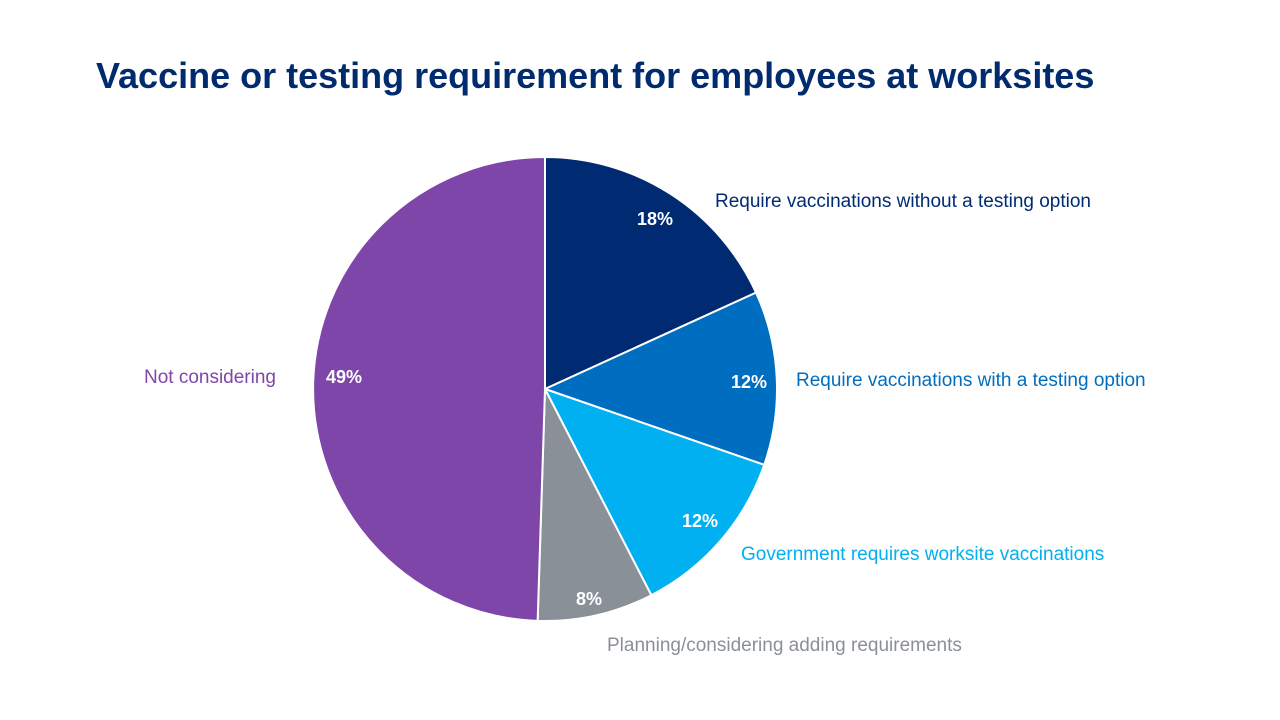 The height and width of the screenshot is (720, 1280). What do you see at coordinates (700, 521) in the screenshot?
I see `pct-label-government-requires: 12%` at bounding box center [700, 521].